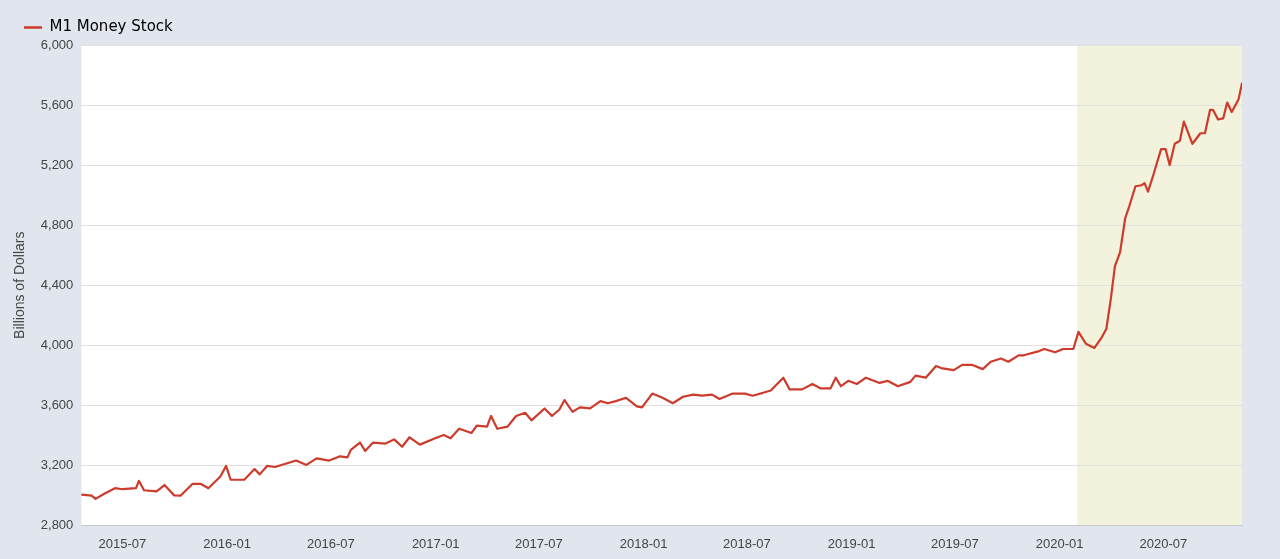  Describe the element at coordinates (1059, 543) in the screenshot. I see `x-tick-label: 2020-01` at that location.